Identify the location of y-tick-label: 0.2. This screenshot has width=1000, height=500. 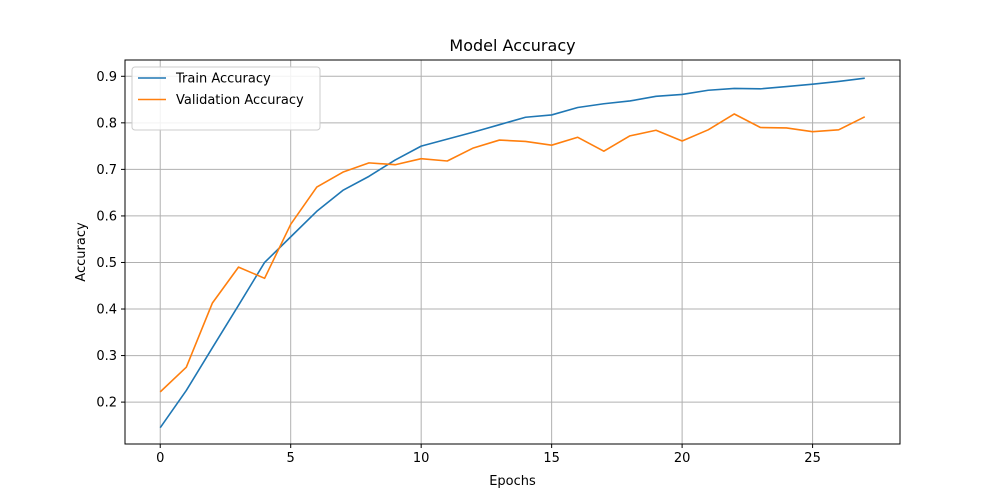
(106, 403).